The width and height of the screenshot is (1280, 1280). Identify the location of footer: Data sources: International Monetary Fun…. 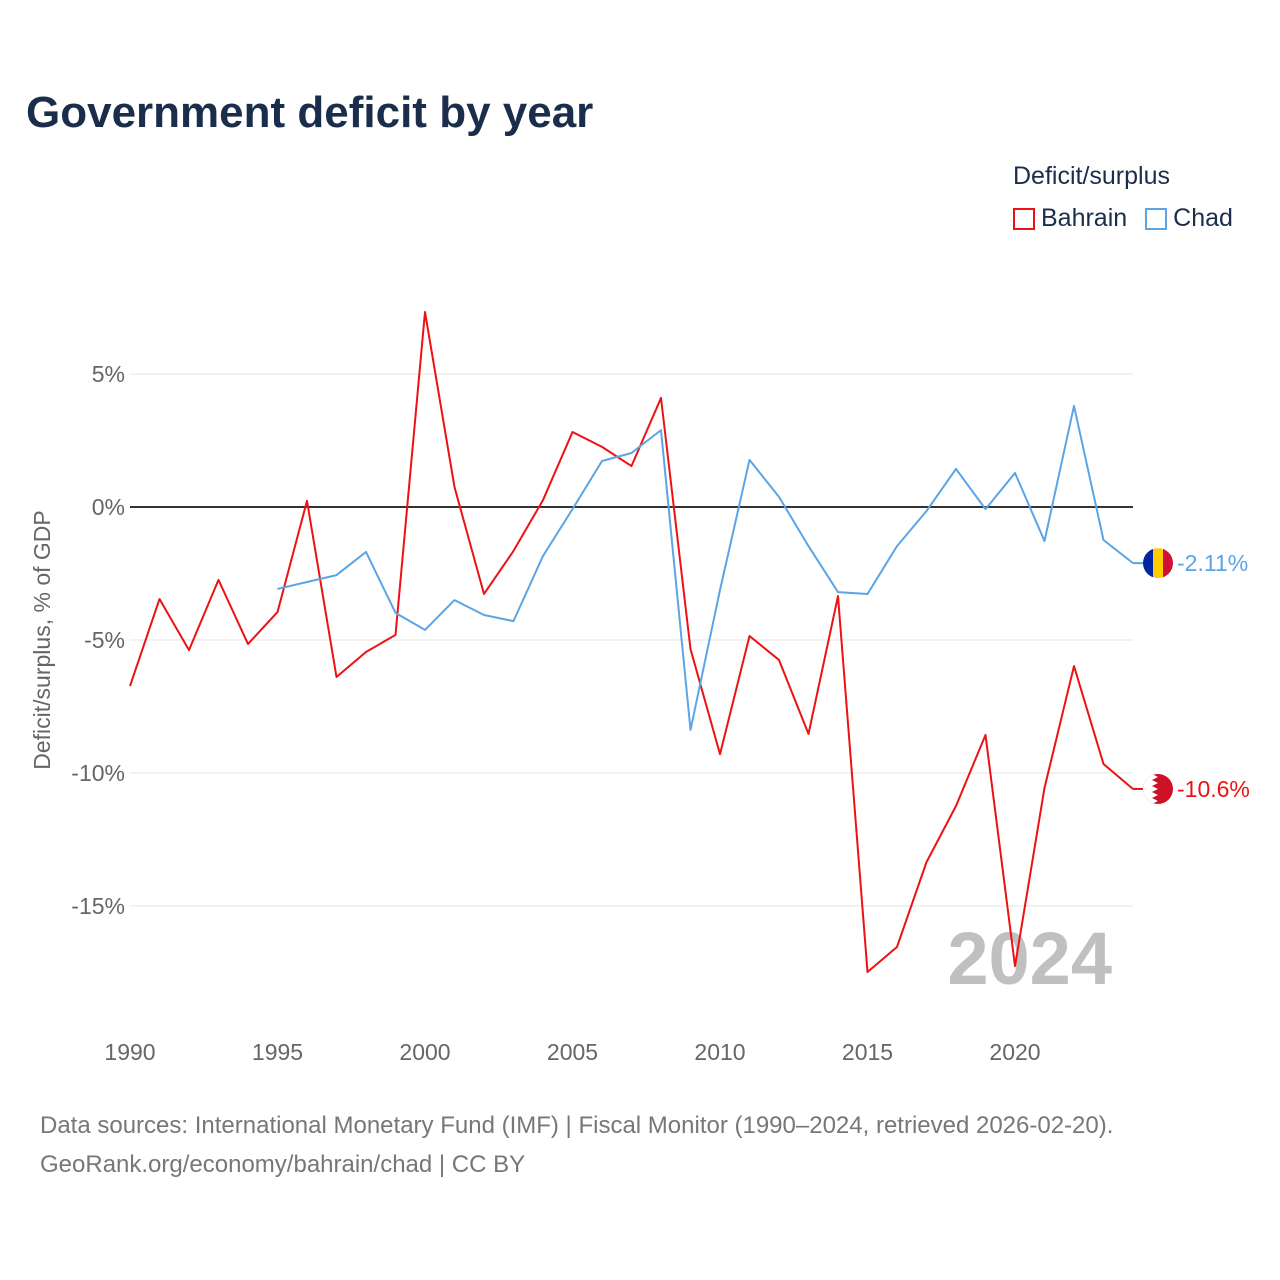
(576, 1145).